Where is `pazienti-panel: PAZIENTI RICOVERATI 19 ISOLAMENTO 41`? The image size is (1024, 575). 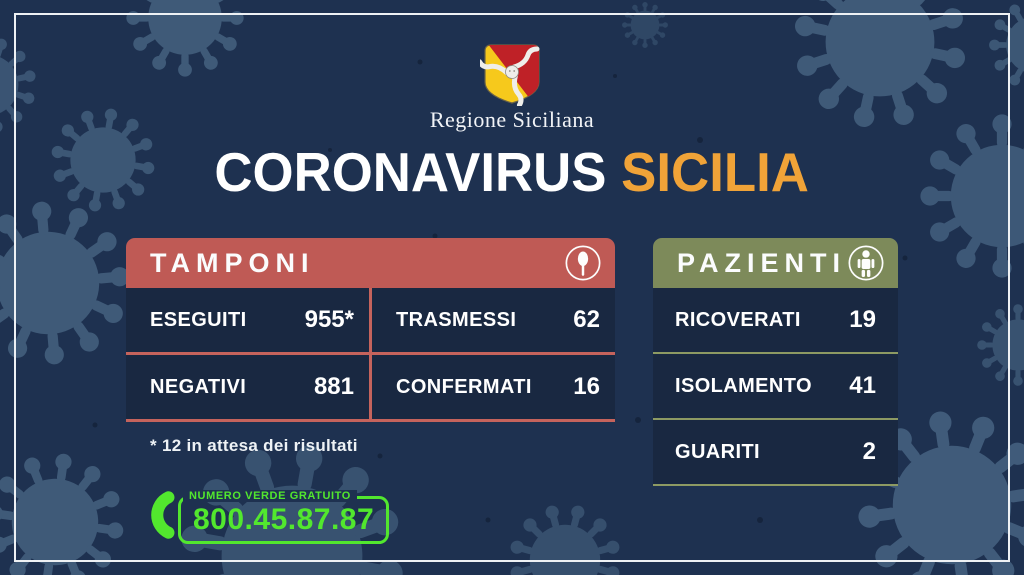 pazienti-panel: PAZIENTI RICOVERATI 19 ISOLAMENTO 41 is located at coordinates (775, 362).